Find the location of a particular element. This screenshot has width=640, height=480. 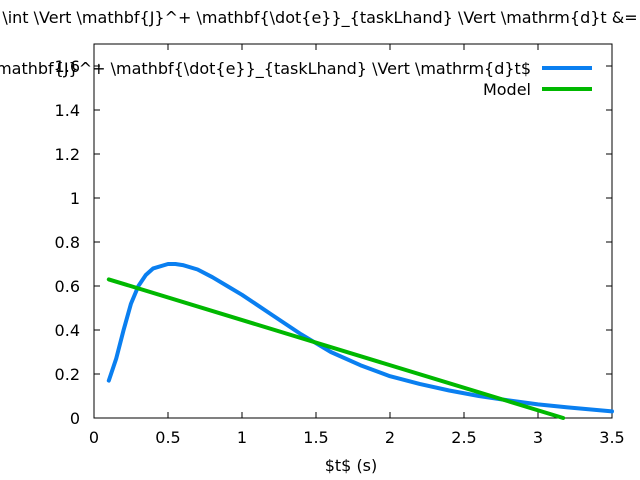

y-tick-label: 0.4 is located at coordinates (67, 330).